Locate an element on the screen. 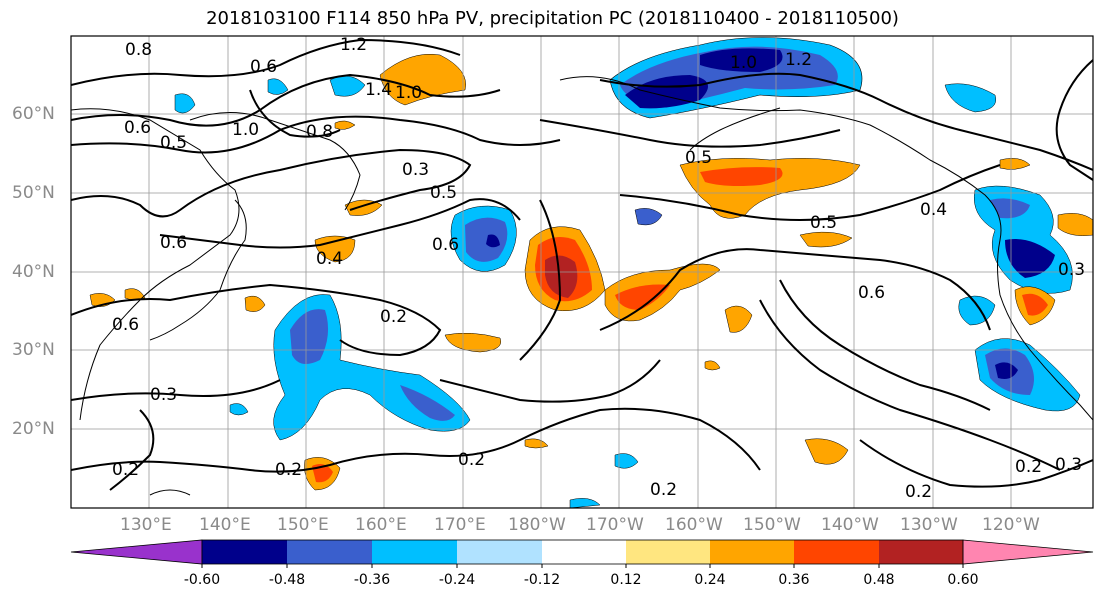 The height and width of the screenshot is (601, 1105). shade-neg-small is located at coordinates (648, 217).